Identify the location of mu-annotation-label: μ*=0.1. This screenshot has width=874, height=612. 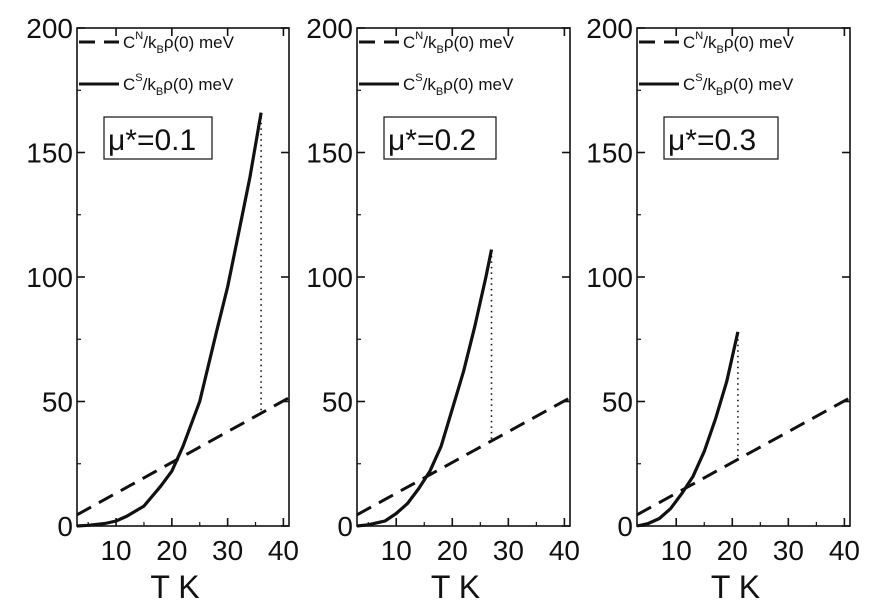
(152, 140).